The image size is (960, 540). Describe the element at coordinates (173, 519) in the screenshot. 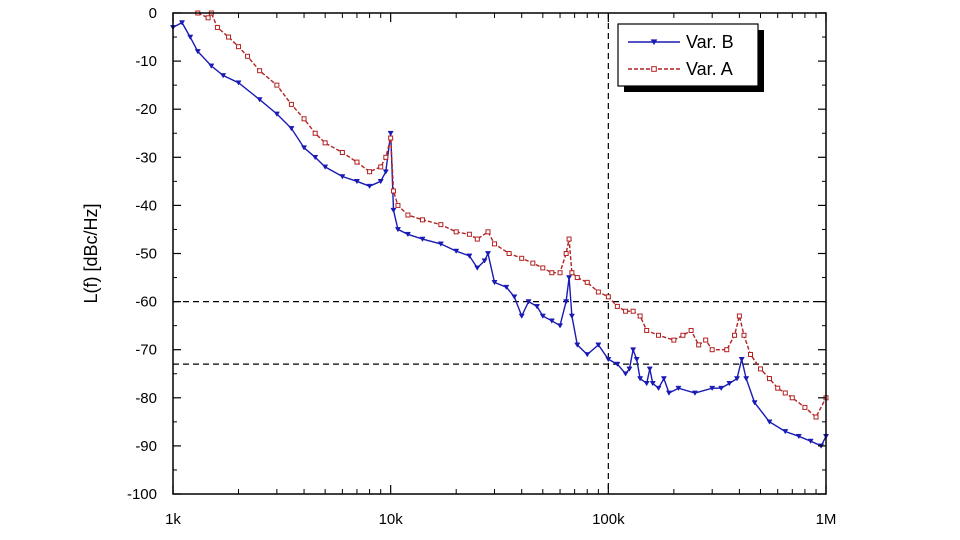

I see `x-tick-label: 1k` at that location.